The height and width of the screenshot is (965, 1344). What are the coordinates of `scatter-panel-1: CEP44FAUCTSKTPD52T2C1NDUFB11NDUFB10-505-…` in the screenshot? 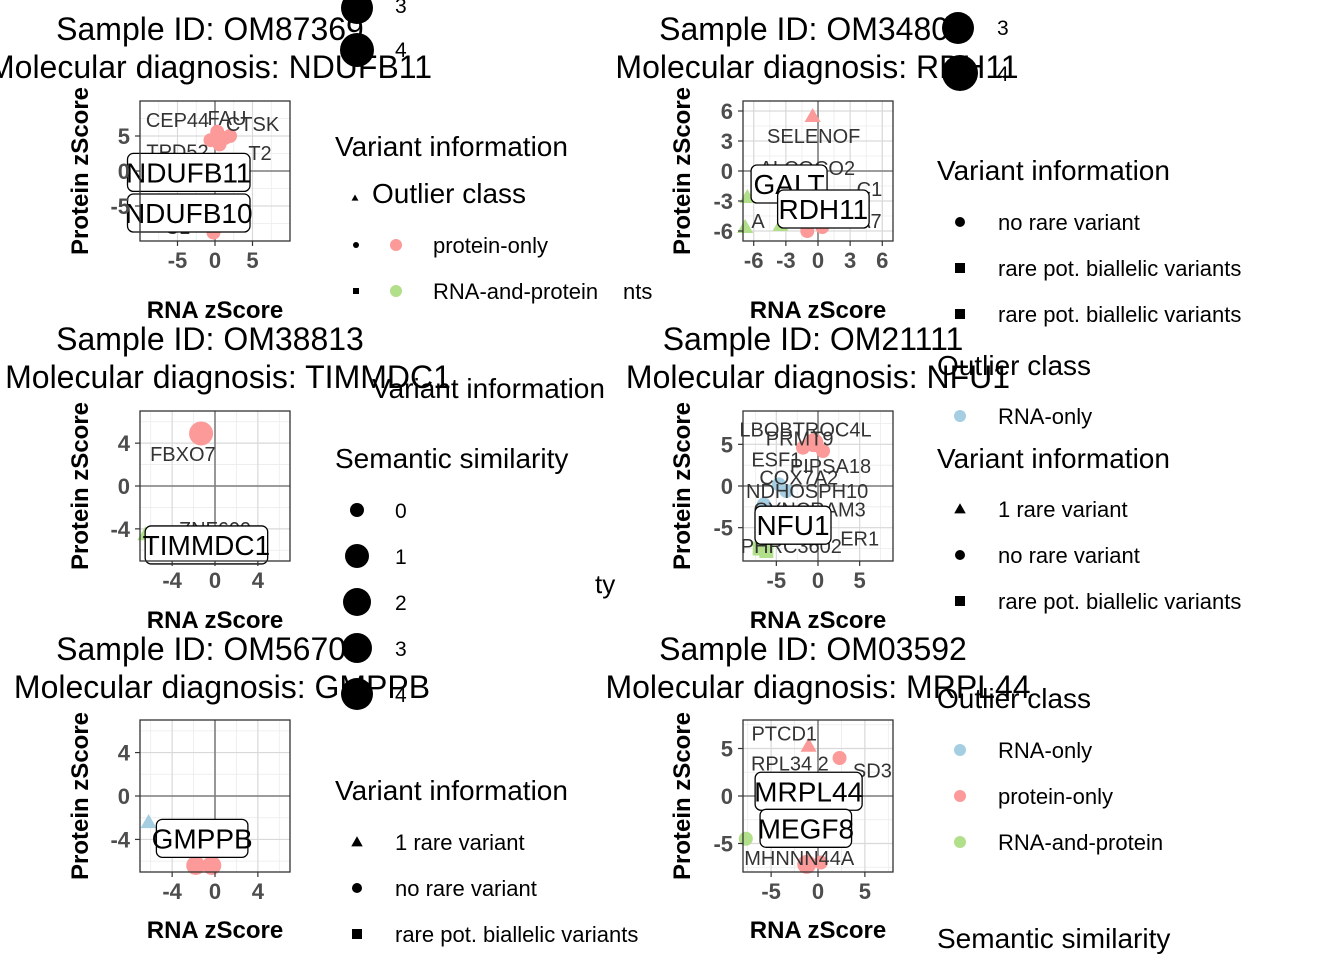 It's located at (216, 167).